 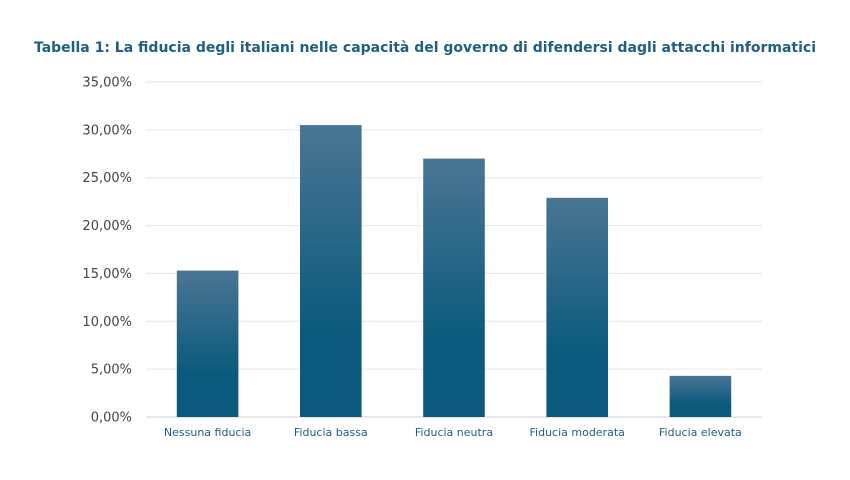 I want to click on x-tick-label: Fiducia neutra, so click(x=454, y=432).